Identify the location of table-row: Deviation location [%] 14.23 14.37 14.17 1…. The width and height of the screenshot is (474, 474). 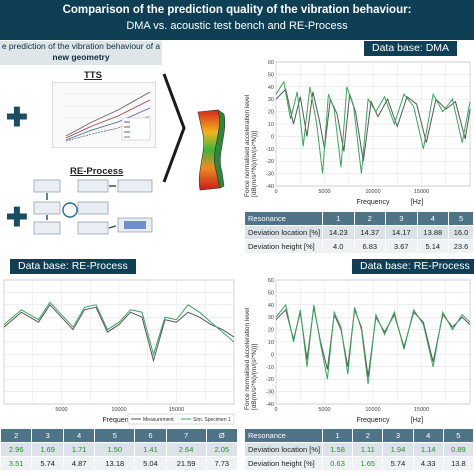
(359, 232).